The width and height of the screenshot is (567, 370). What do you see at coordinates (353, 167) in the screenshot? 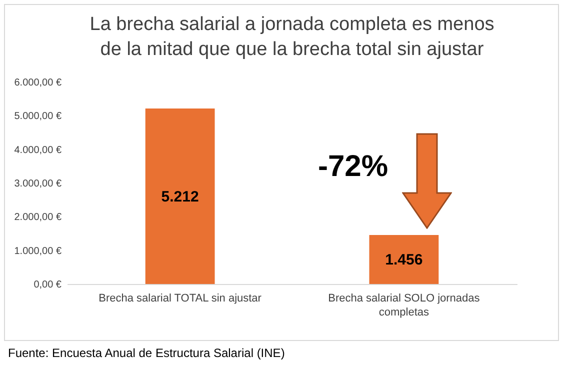
I see `annotation: -72%` at bounding box center [353, 167].